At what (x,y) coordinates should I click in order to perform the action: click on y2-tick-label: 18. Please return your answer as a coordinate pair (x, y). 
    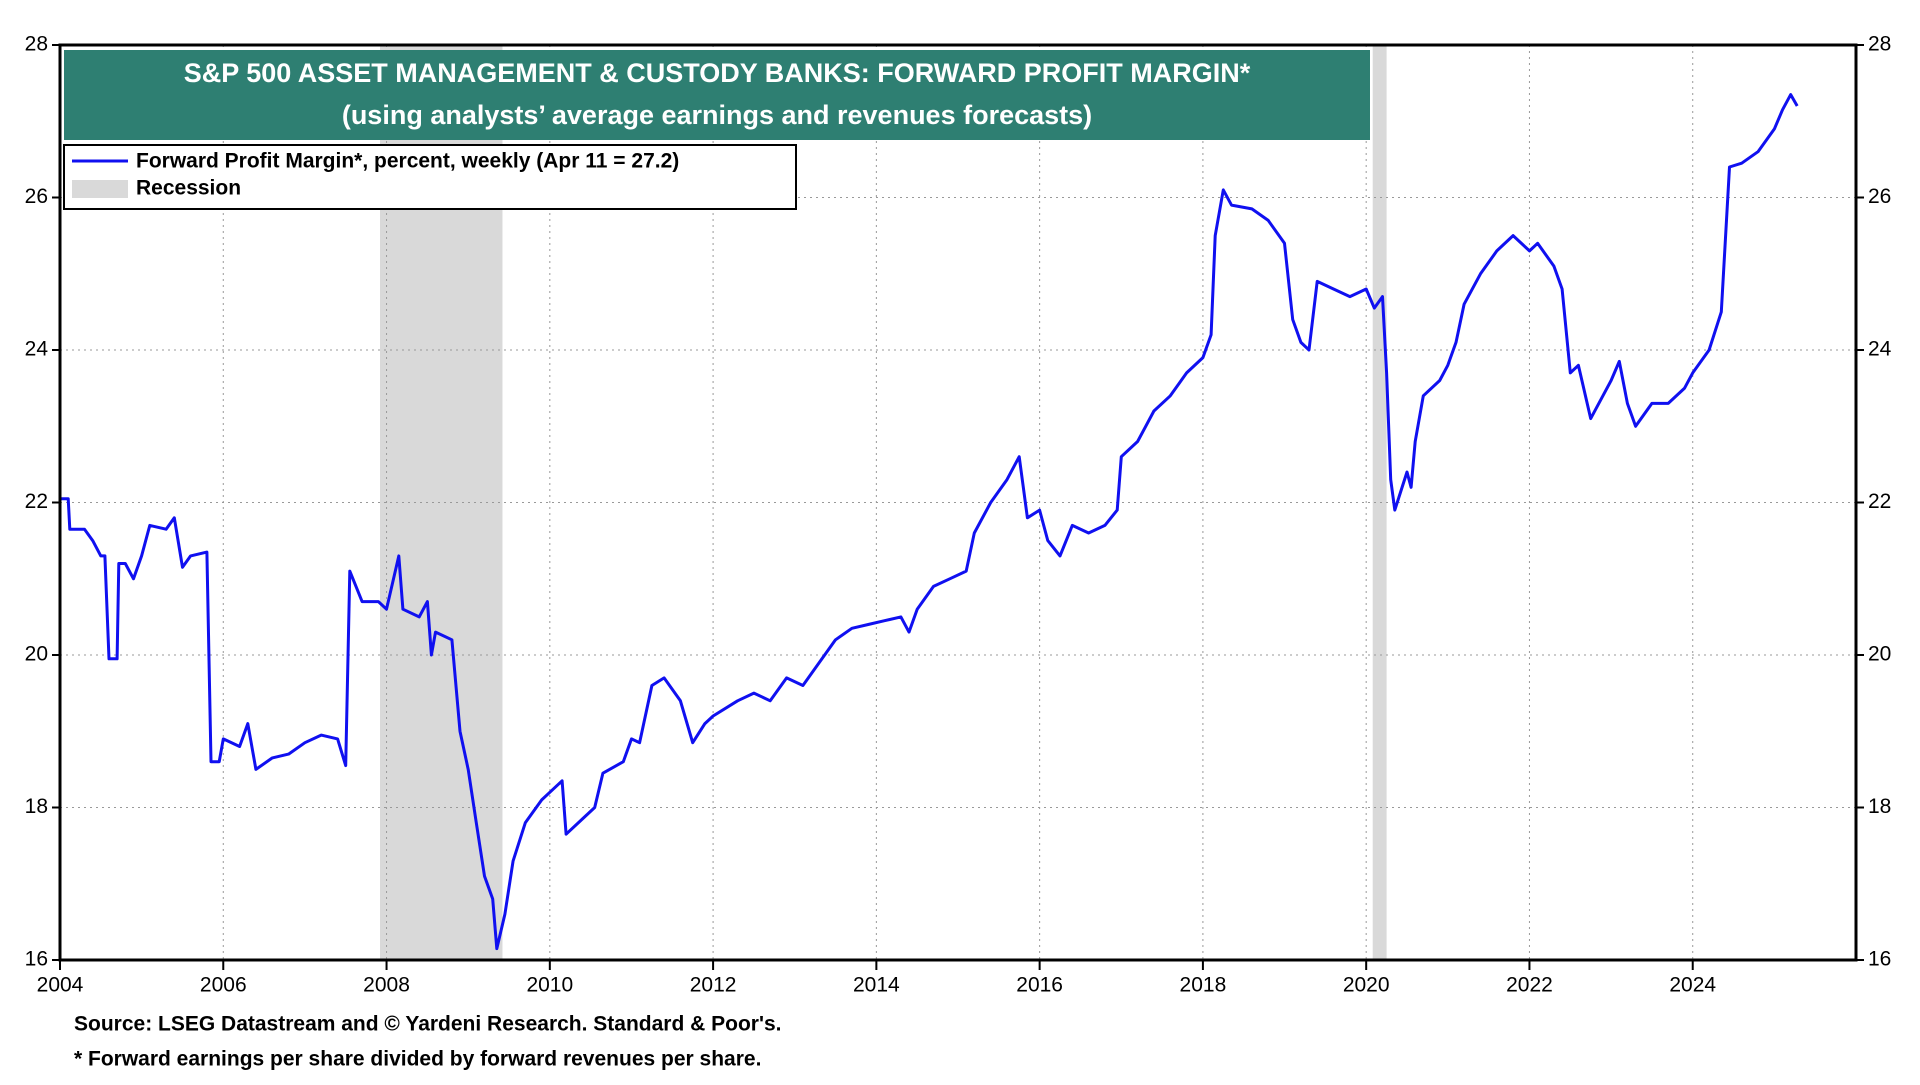
    Looking at the image, I should click on (1879, 806).